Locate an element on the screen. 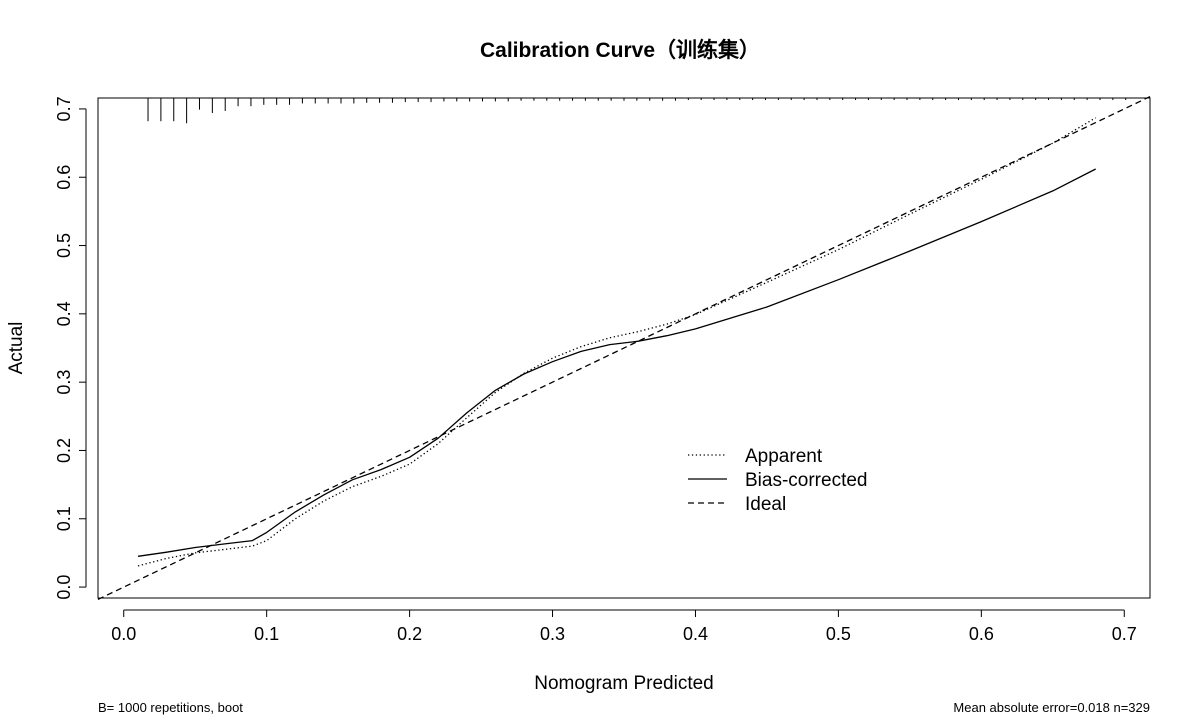  chart-title: Calibration Curve（训练集） is located at coordinates (620, 50).